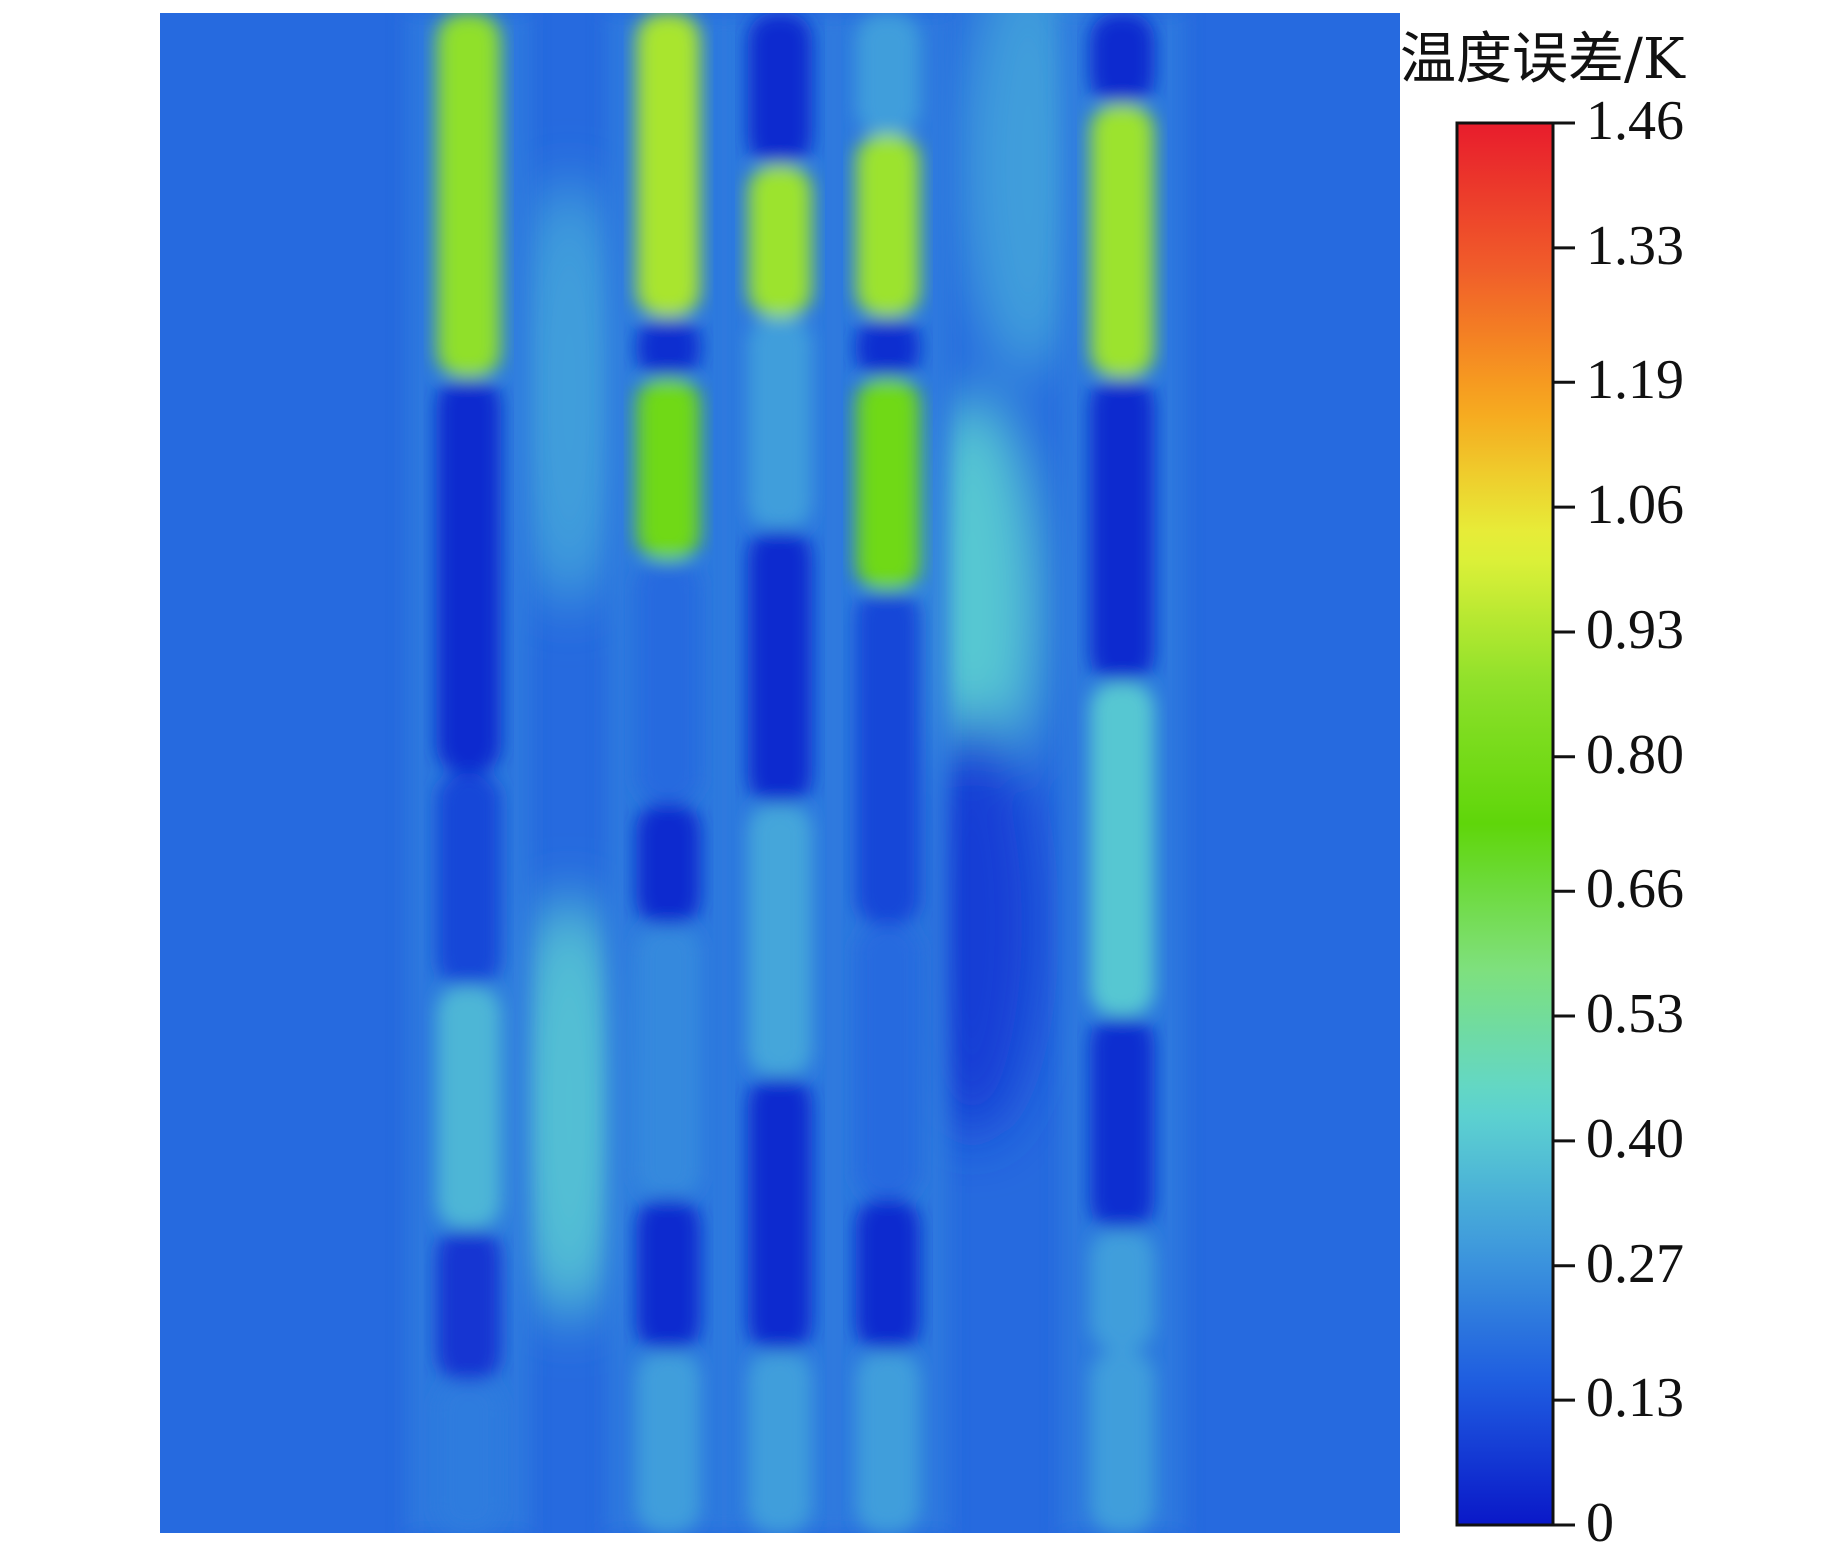  What do you see at coordinates (1505, 824) in the screenshot?
I see `colorbar-gradient` at bounding box center [1505, 824].